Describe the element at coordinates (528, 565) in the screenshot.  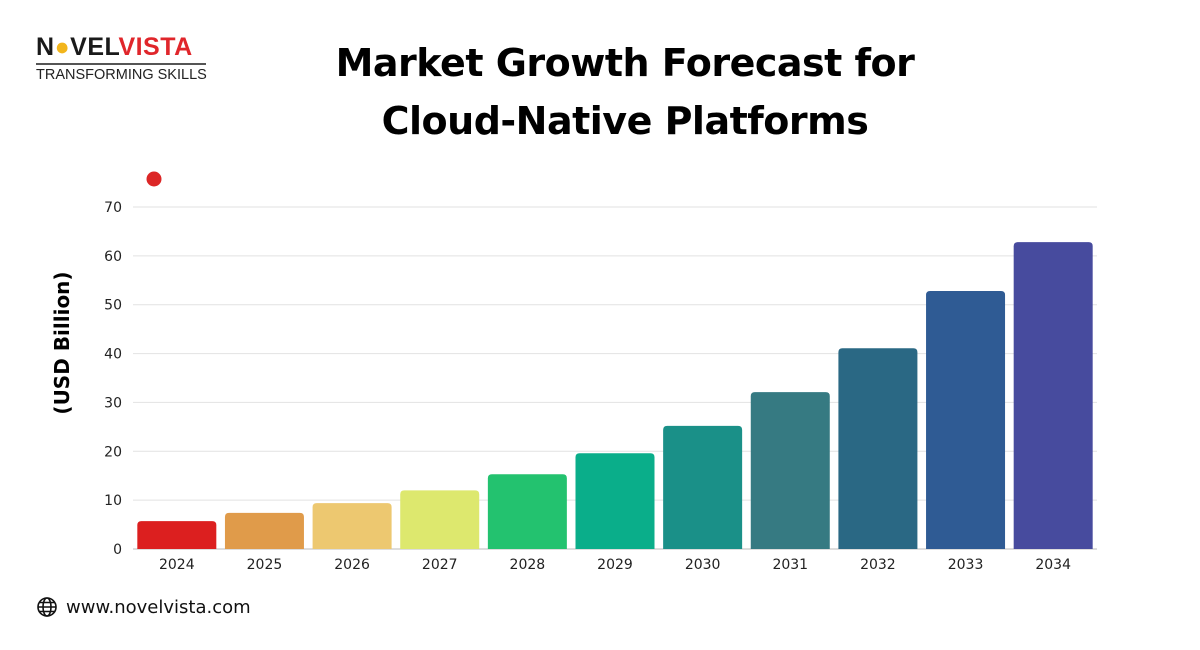
I see `x-tick-label: 2028` at that location.